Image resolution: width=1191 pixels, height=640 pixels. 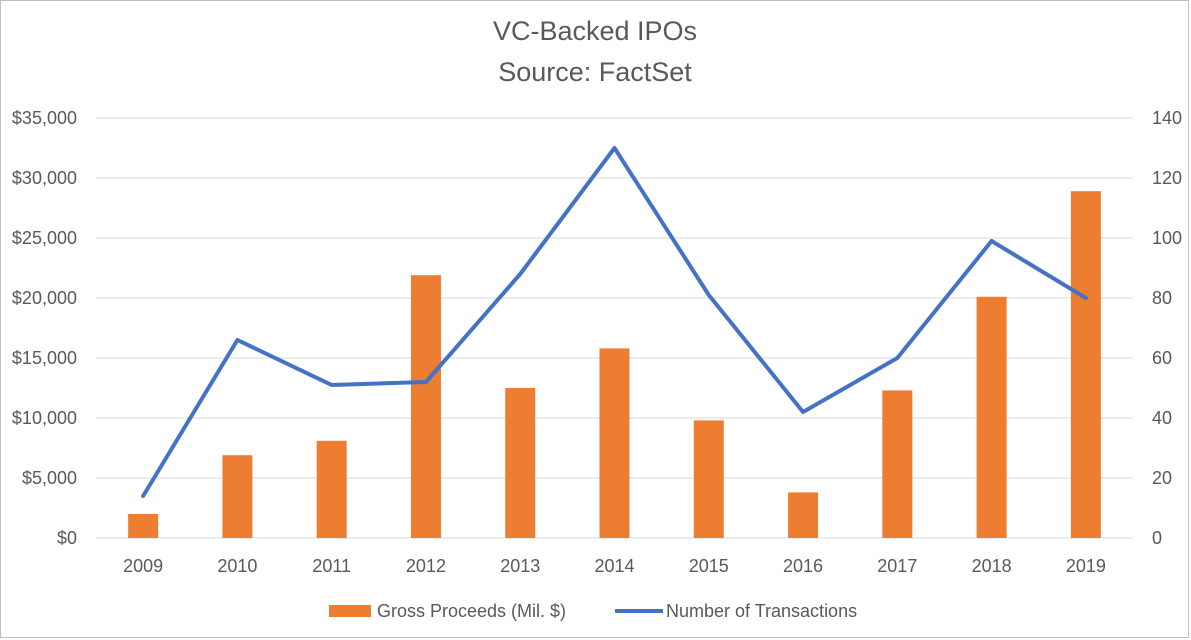 I want to click on x-tick-label: 2017, so click(x=897, y=566).